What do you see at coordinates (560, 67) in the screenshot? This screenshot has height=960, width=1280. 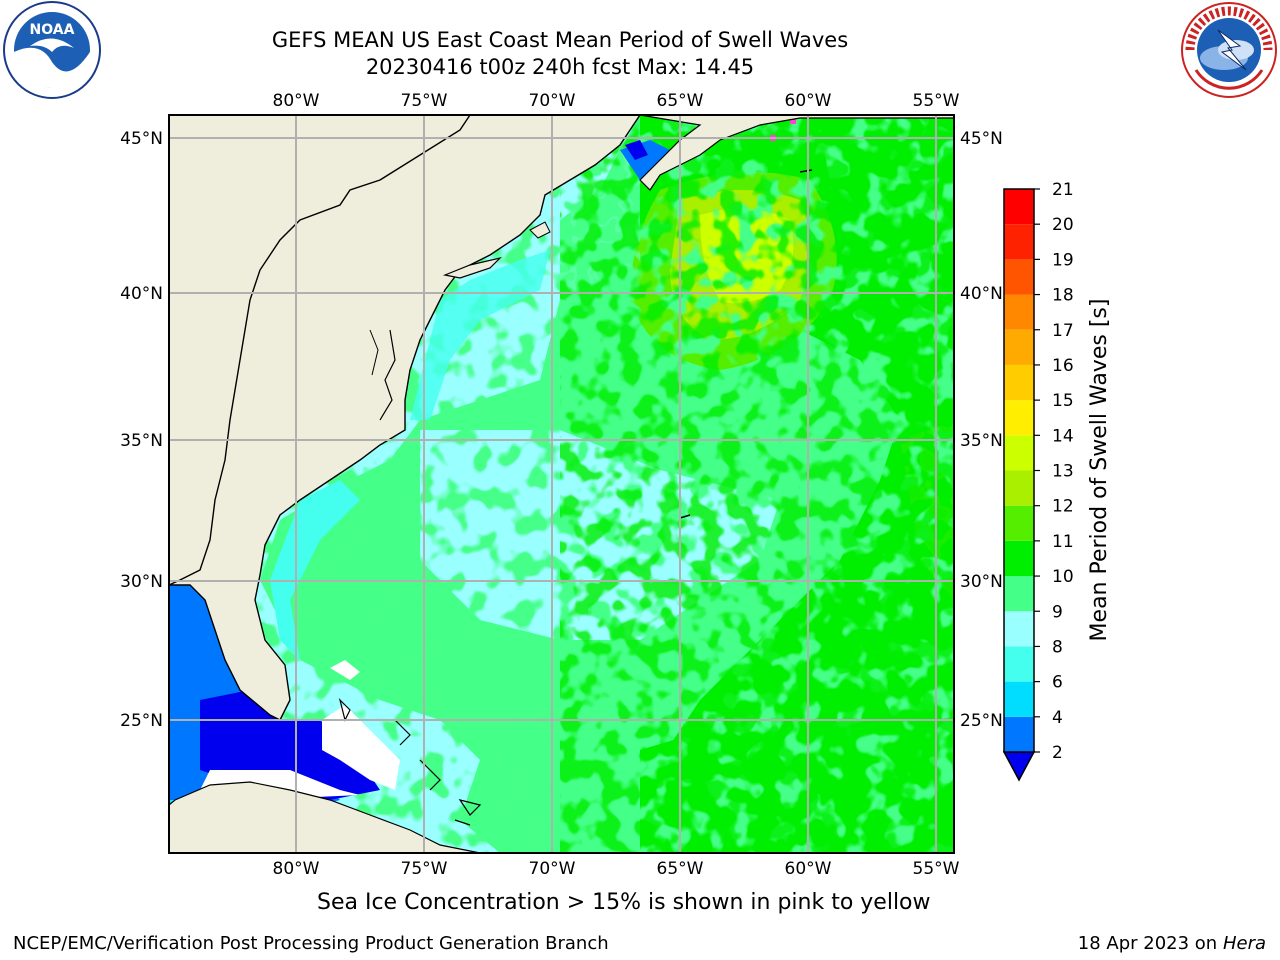 I see `map-subtitle: 20230416 t00z 240h fcst Max: 14.45` at bounding box center [560, 67].